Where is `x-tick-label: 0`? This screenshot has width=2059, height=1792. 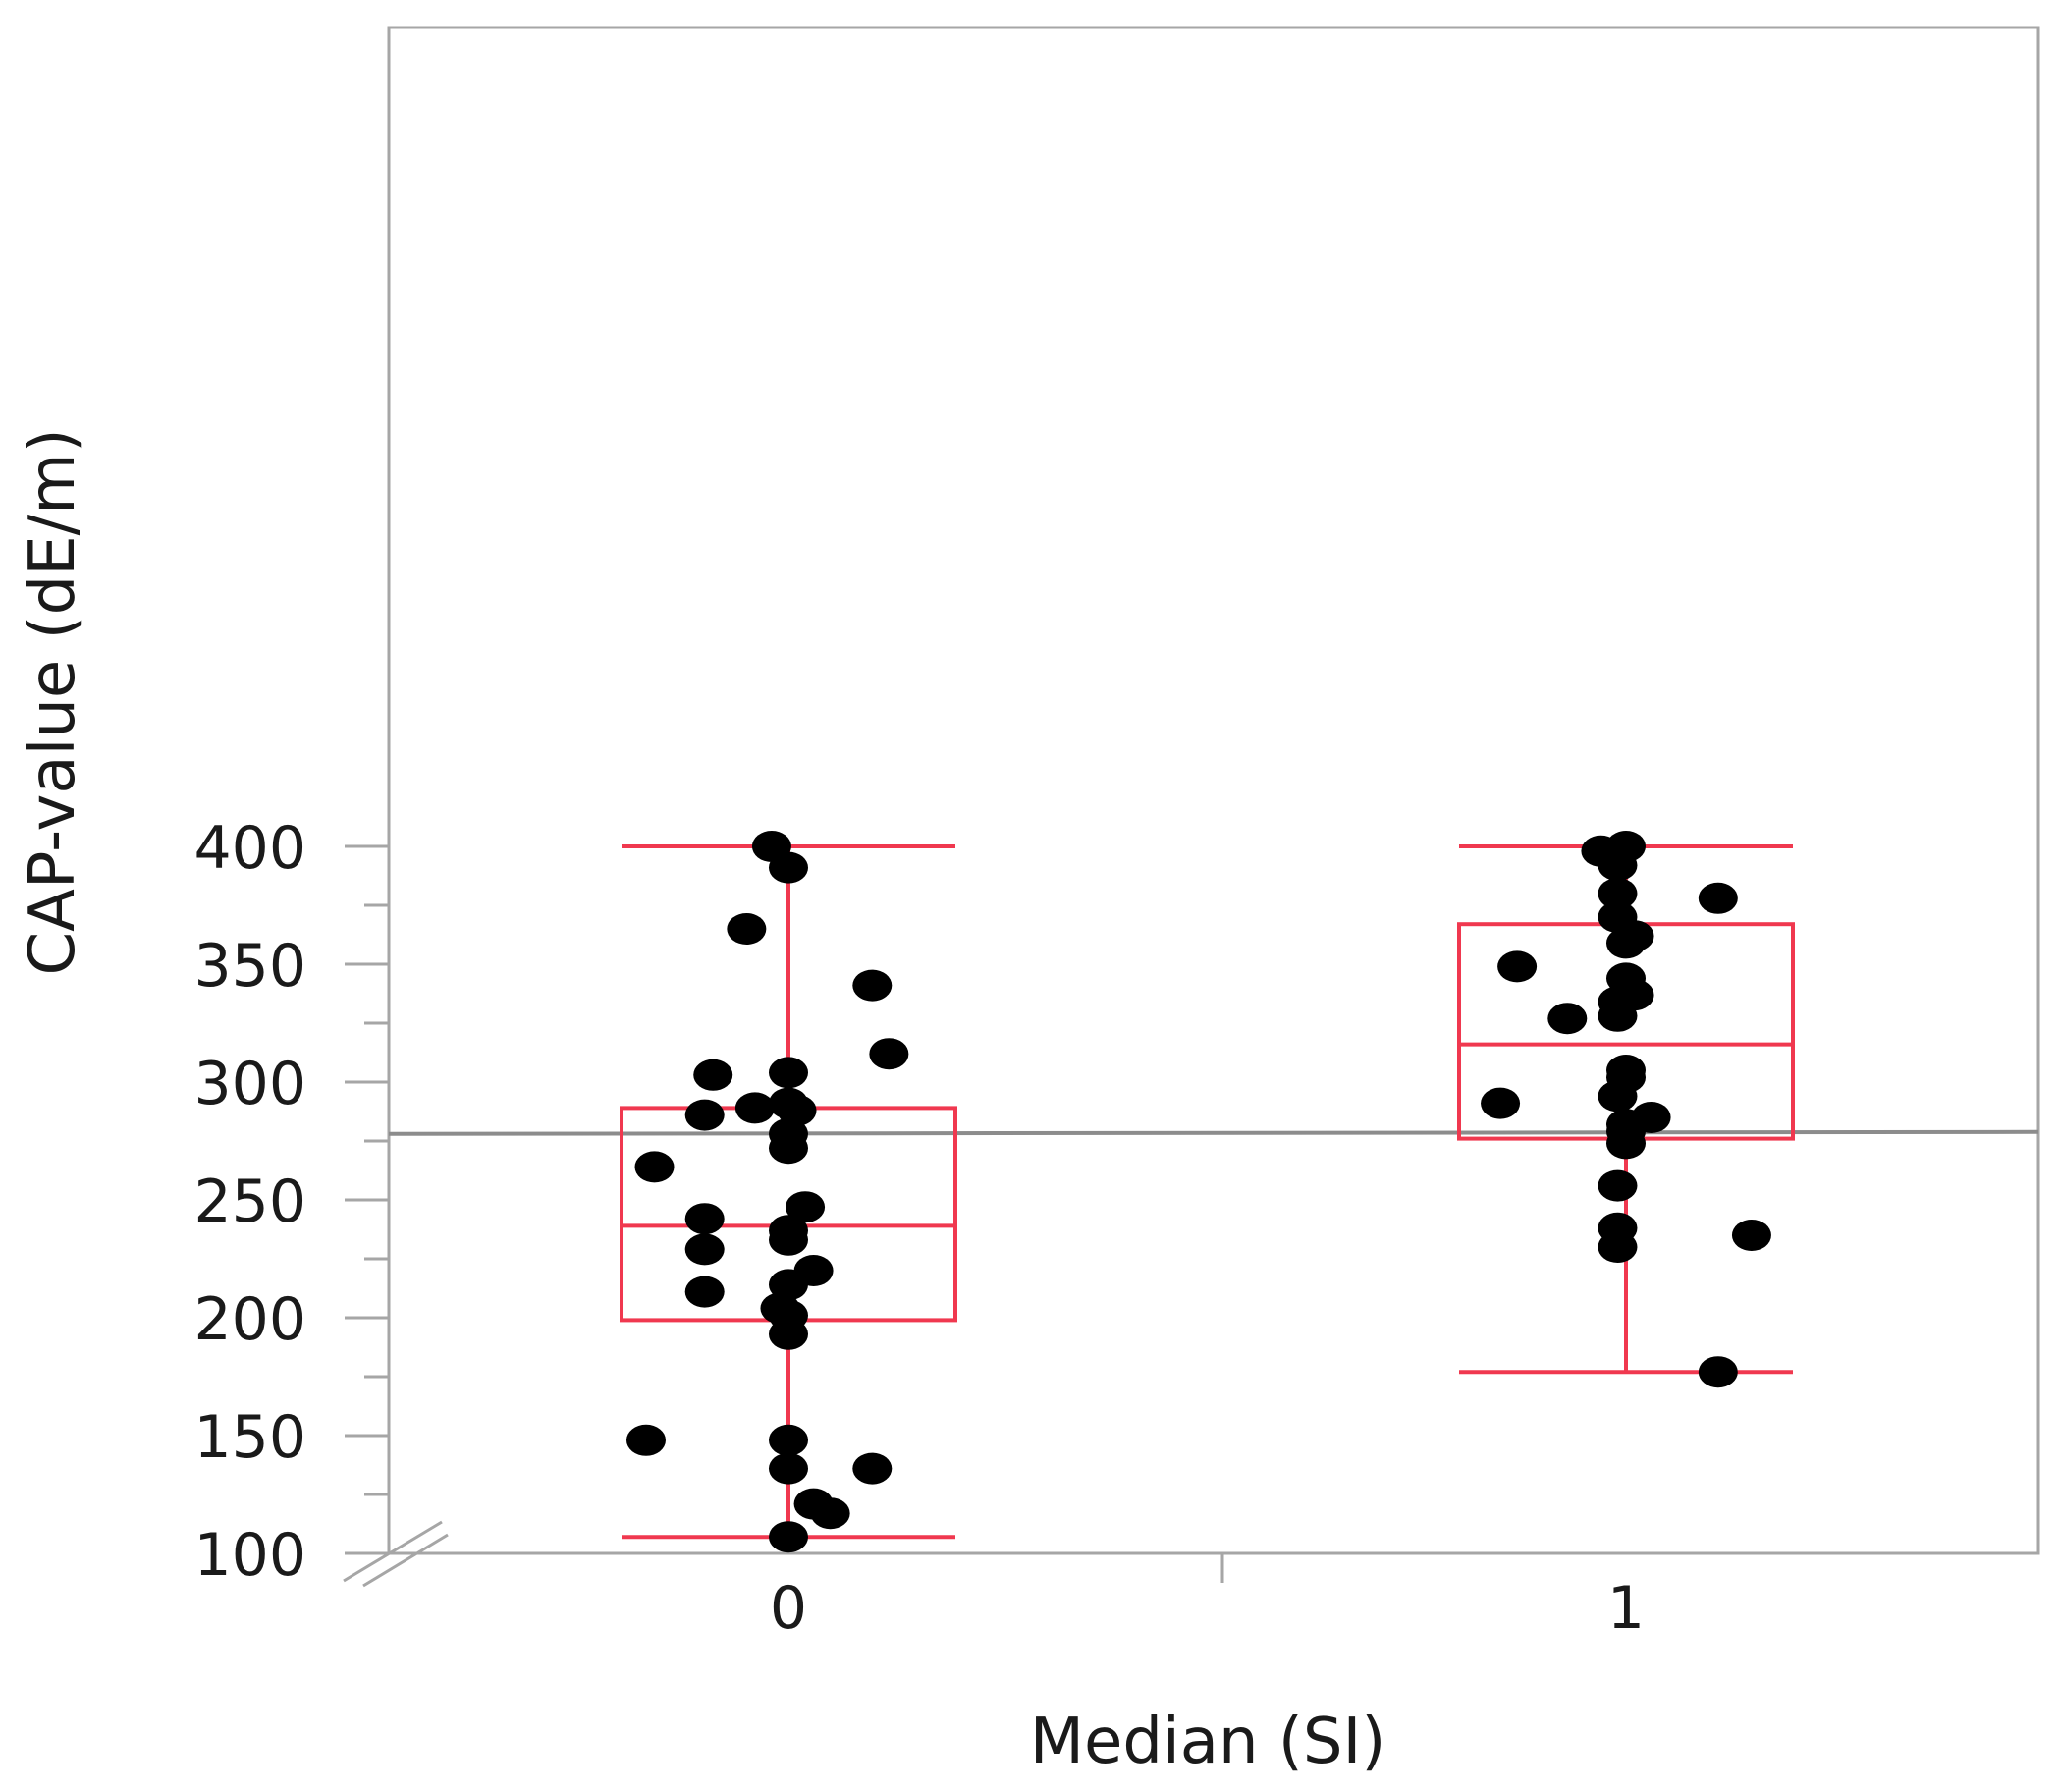 x-tick-label: 0 is located at coordinates (788, 1608).